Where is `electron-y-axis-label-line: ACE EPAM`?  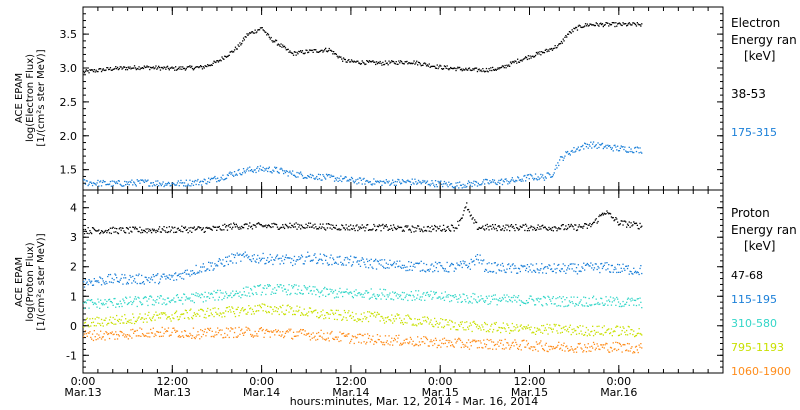 electron-y-axis-label-line: ACE EPAM is located at coordinates (19, 98).